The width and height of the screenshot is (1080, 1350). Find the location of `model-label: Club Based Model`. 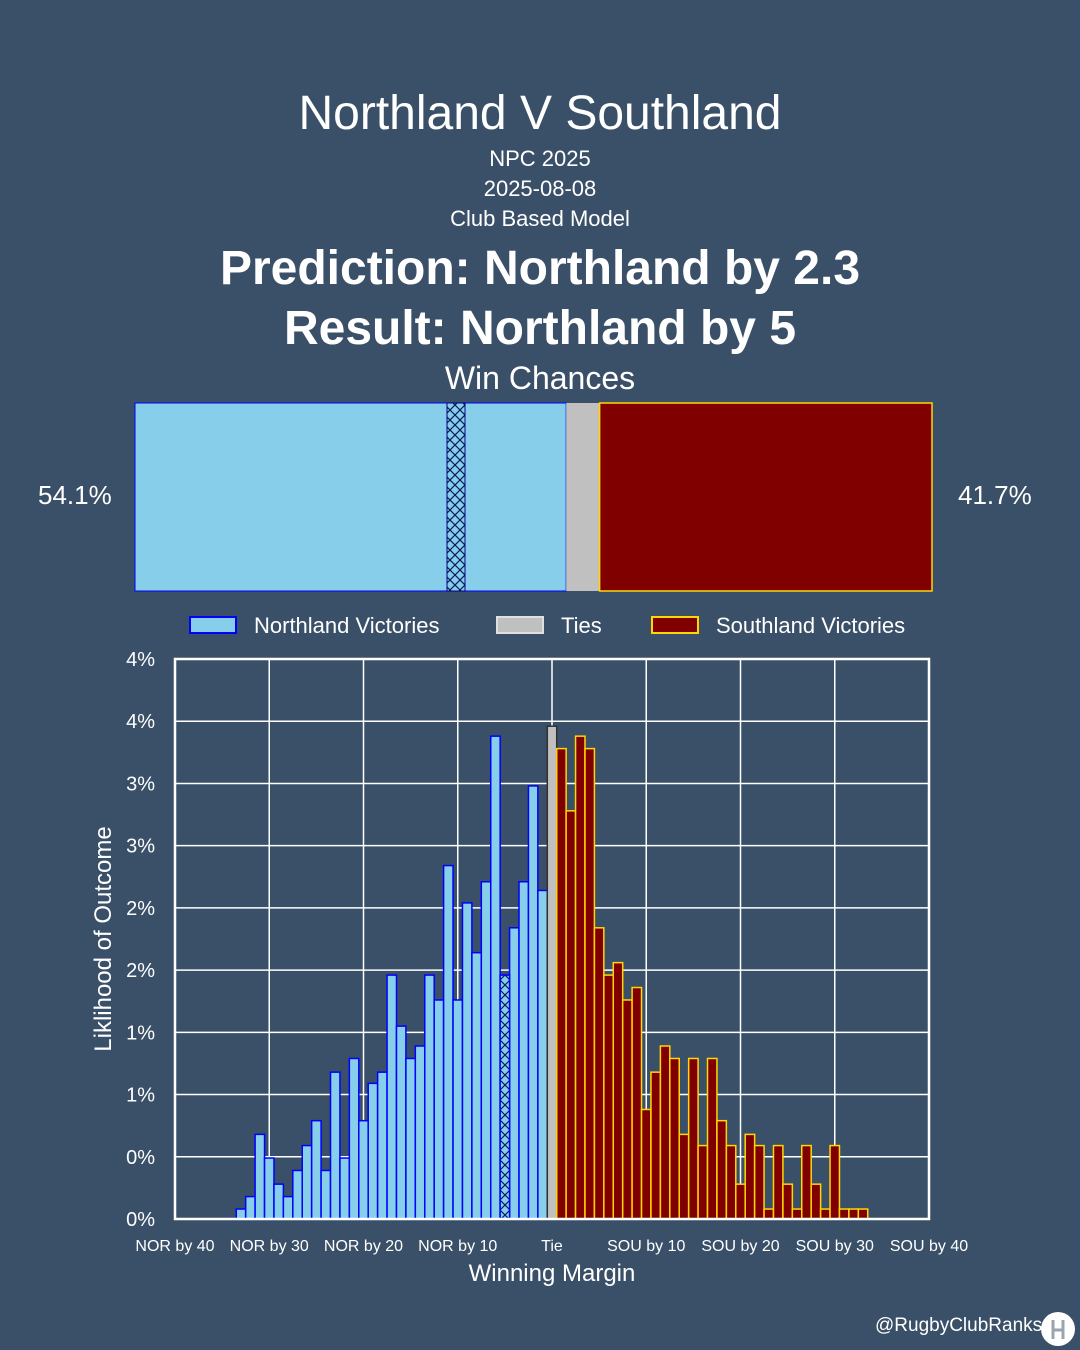

model-label: Club Based Model is located at coordinates (540, 218).